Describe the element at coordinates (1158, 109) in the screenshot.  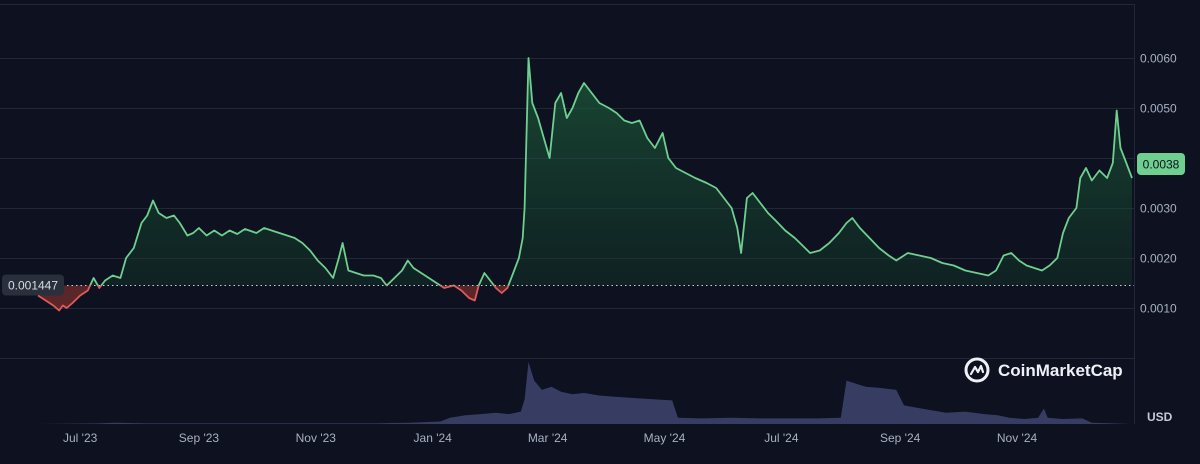
I see `y-tick-label-4: 0.0050` at that location.